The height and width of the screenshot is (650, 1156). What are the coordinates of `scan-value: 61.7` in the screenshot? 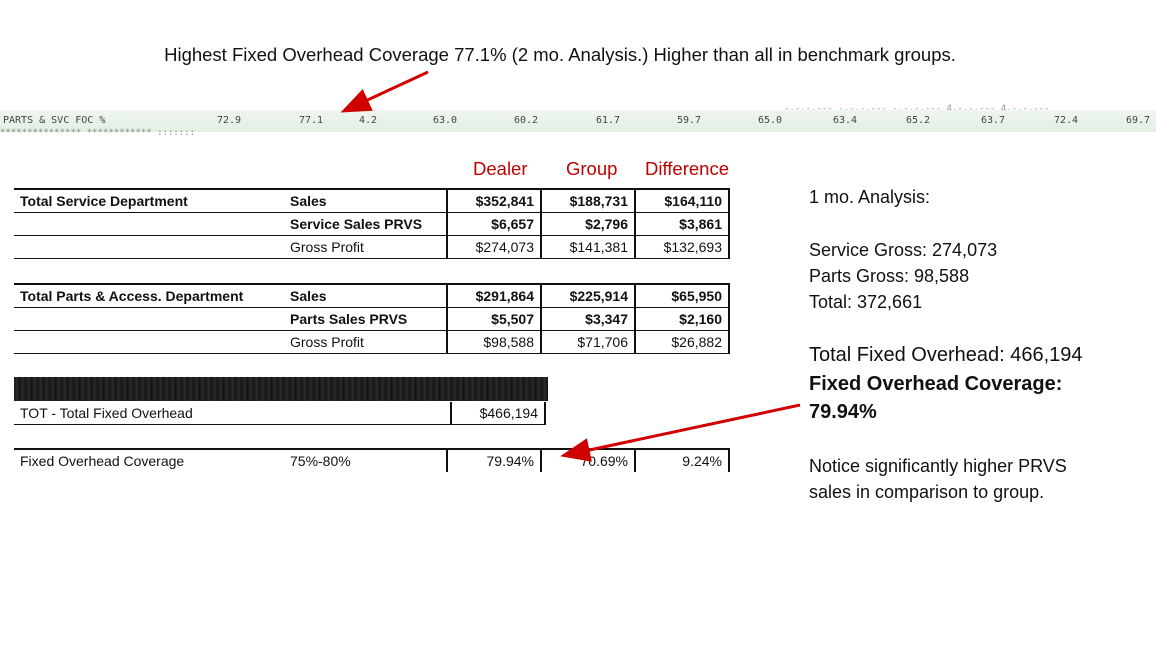 It's located at (608, 120).